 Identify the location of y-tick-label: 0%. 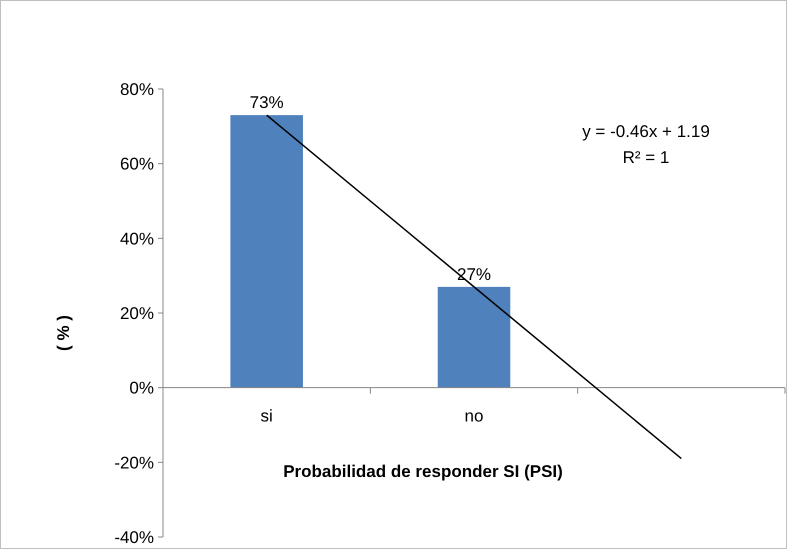
(141, 388).